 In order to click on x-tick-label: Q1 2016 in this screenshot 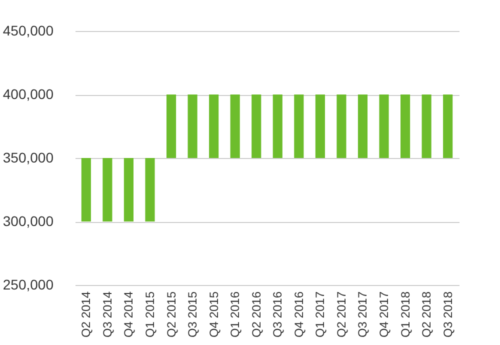, I will do `click(235, 314)`.